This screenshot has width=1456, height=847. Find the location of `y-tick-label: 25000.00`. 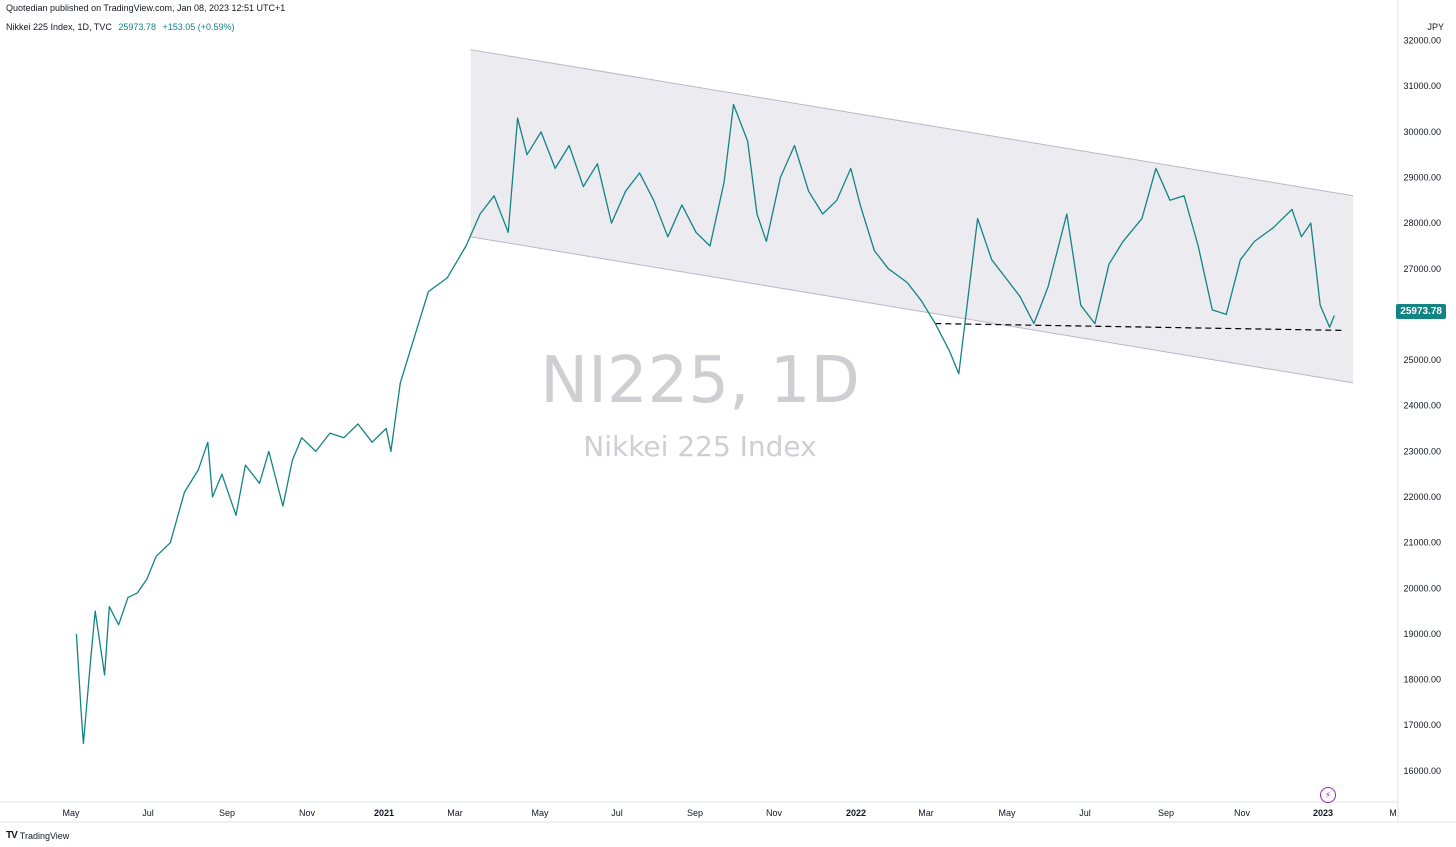

y-tick-label: 25000.00 is located at coordinates (1422, 360).